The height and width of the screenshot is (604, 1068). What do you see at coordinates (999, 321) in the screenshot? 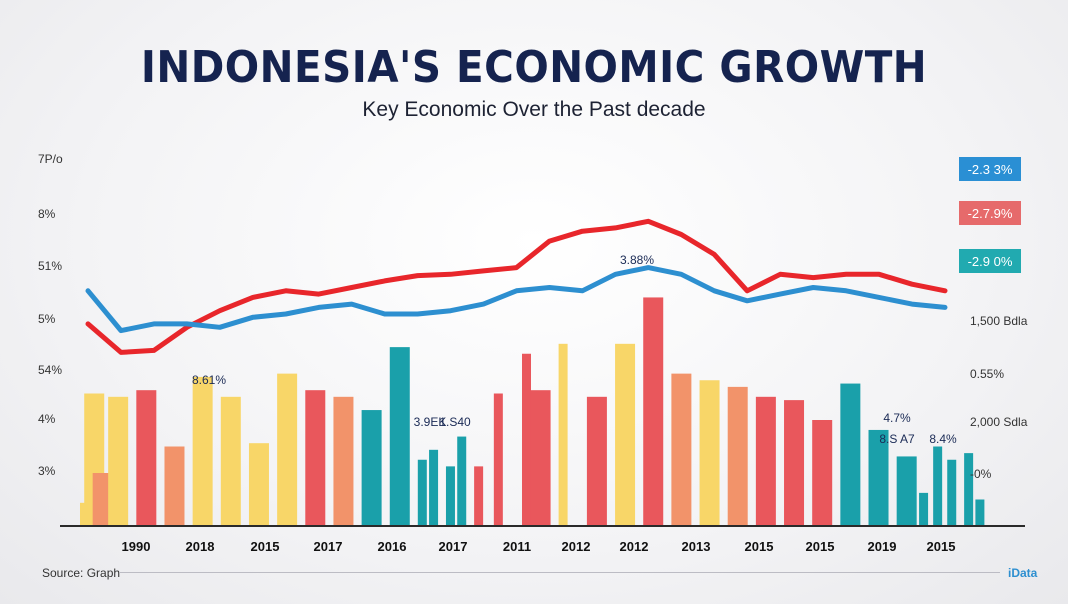
I see `y-tick-right-0: 1,500 Bdla` at bounding box center [999, 321].